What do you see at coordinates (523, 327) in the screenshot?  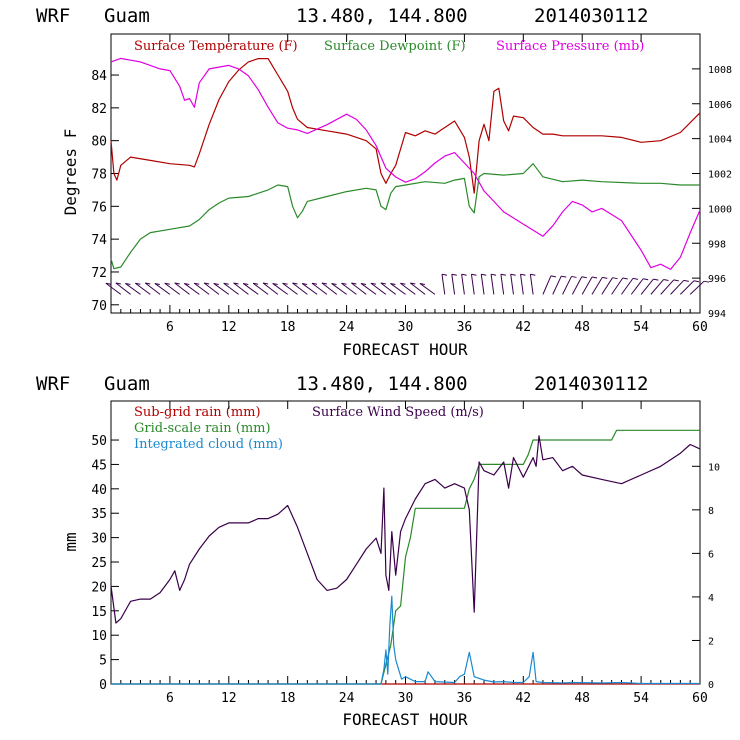 I see `x-tick-label: 42` at bounding box center [523, 327].